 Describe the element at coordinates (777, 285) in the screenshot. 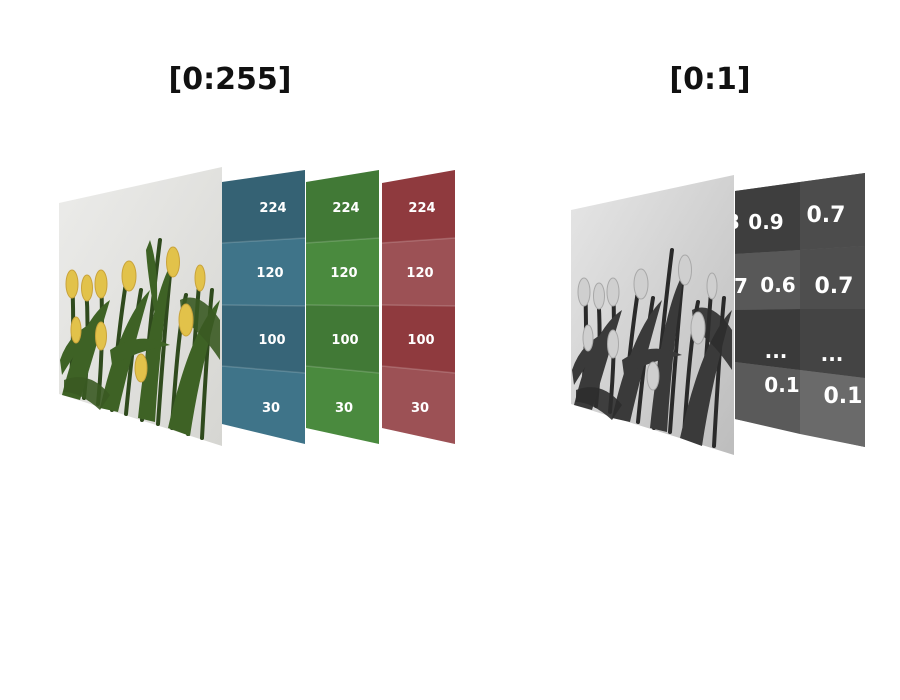

I see `gray-value-1-1: 0.6` at that location.